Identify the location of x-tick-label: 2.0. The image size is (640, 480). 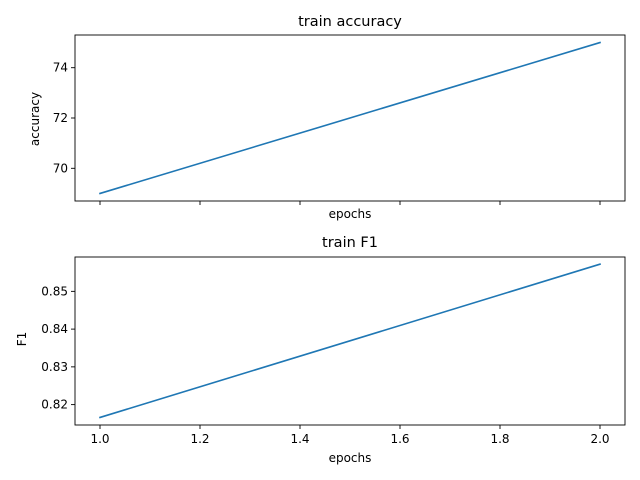
(599, 439).